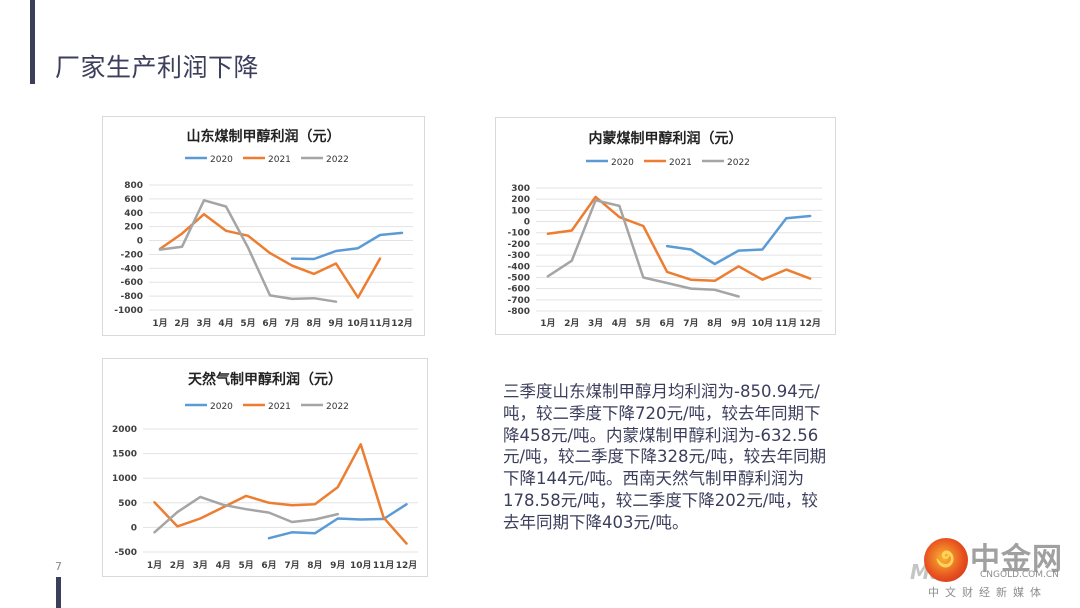  I want to click on page-number: 7, so click(58, 566).